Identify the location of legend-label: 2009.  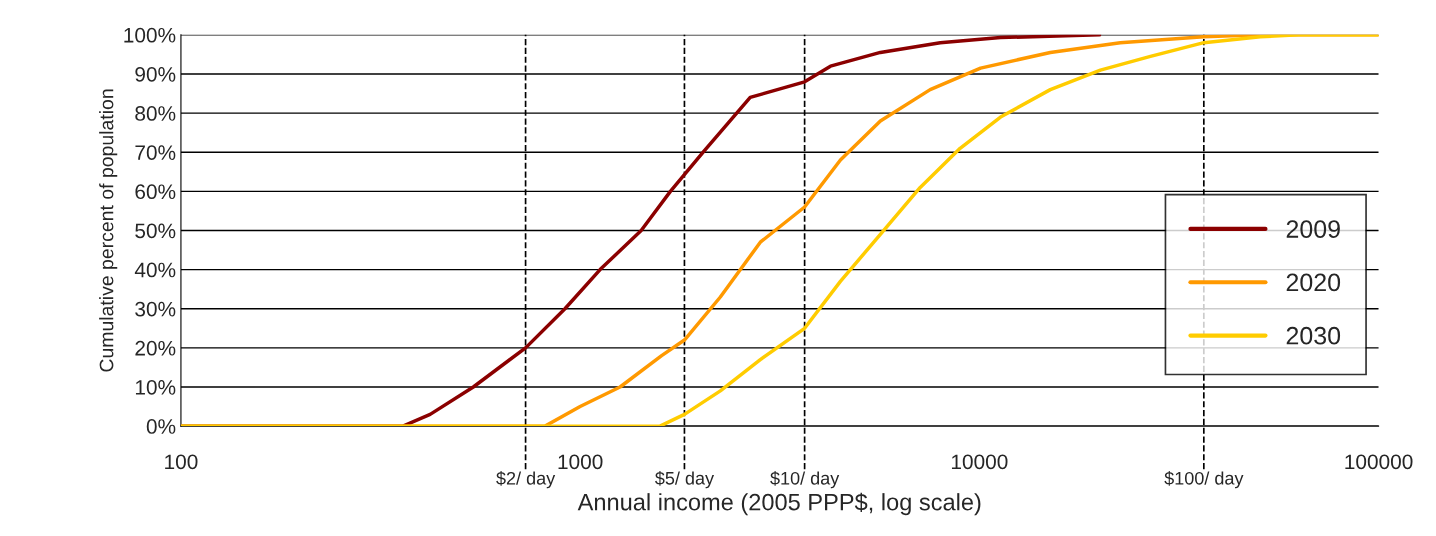
(1313, 229).